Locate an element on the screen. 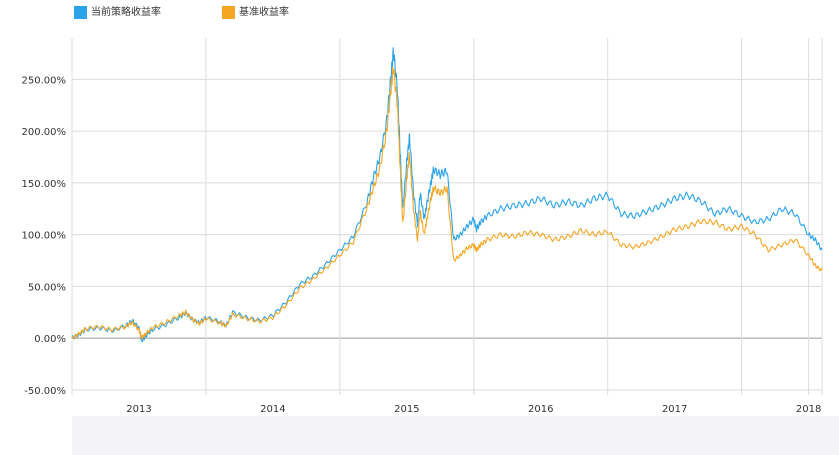 The height and width of the screenshot is (455, 839). legend-item-benchmark: 基准收益率 is located at coordinates (255, 12).